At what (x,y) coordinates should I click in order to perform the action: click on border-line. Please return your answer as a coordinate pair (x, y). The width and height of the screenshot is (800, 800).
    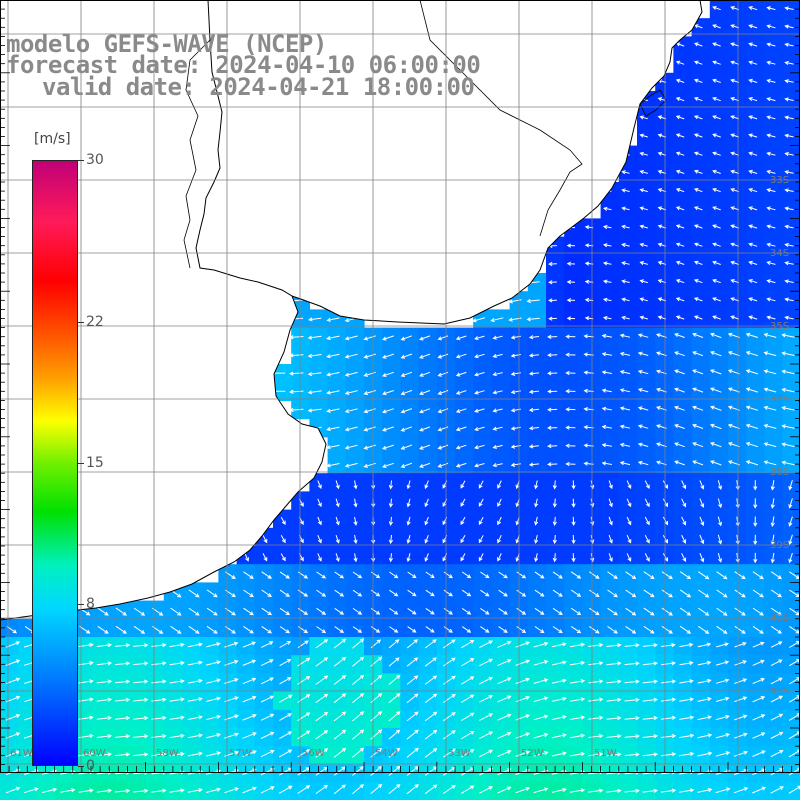
    Looking at the image, I should click on (501, 118).